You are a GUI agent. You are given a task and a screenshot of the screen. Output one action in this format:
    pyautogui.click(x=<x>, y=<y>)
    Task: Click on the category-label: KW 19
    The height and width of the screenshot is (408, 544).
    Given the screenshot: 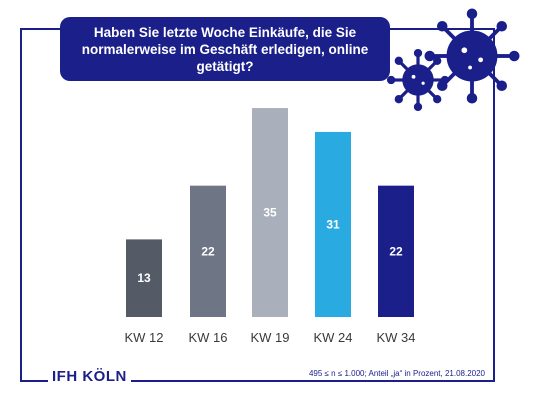 What is the action you would take?
    pyautogui.click(x=269, y=337)
    